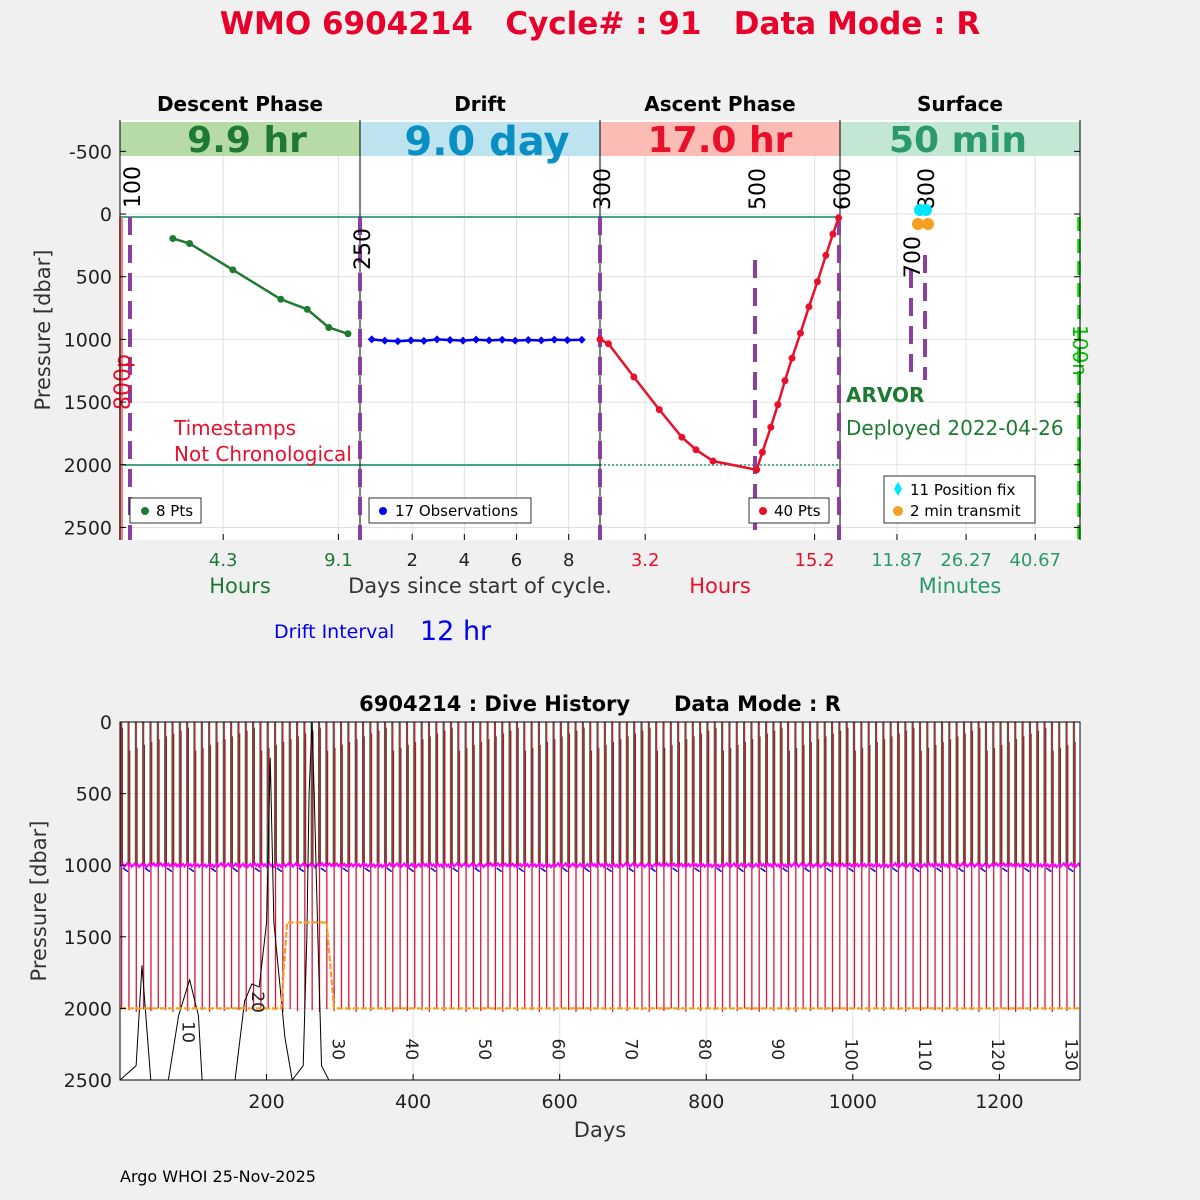 The height and width of the screenshot is (1200, 1200). I want to click on x-tick-label: 2, so click(411, 560).